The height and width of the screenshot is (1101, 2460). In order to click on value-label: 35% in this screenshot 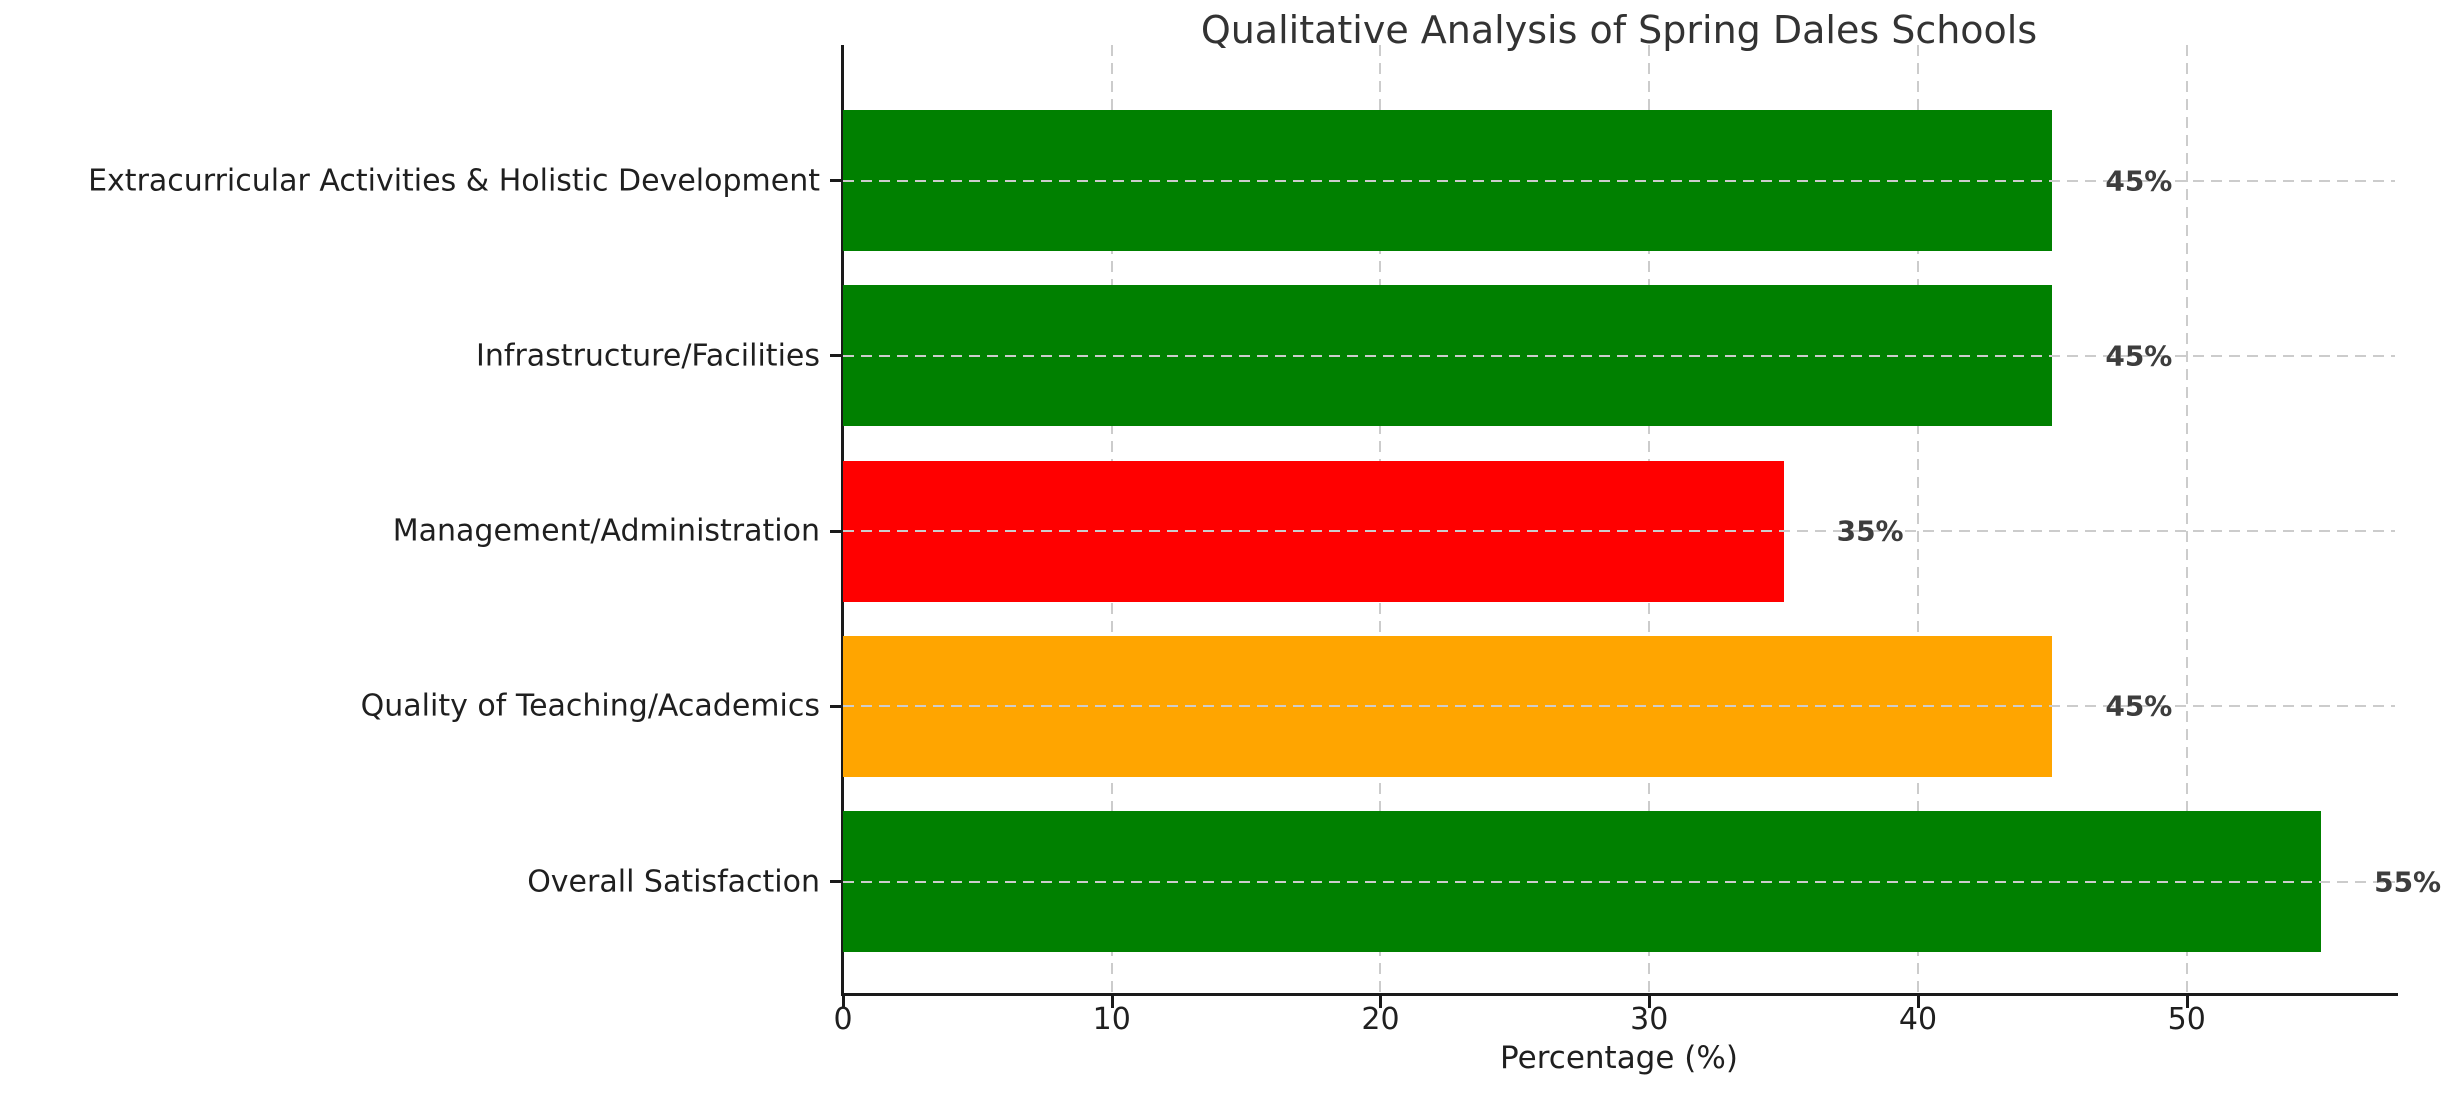, I will do `click(1870, 531)`.